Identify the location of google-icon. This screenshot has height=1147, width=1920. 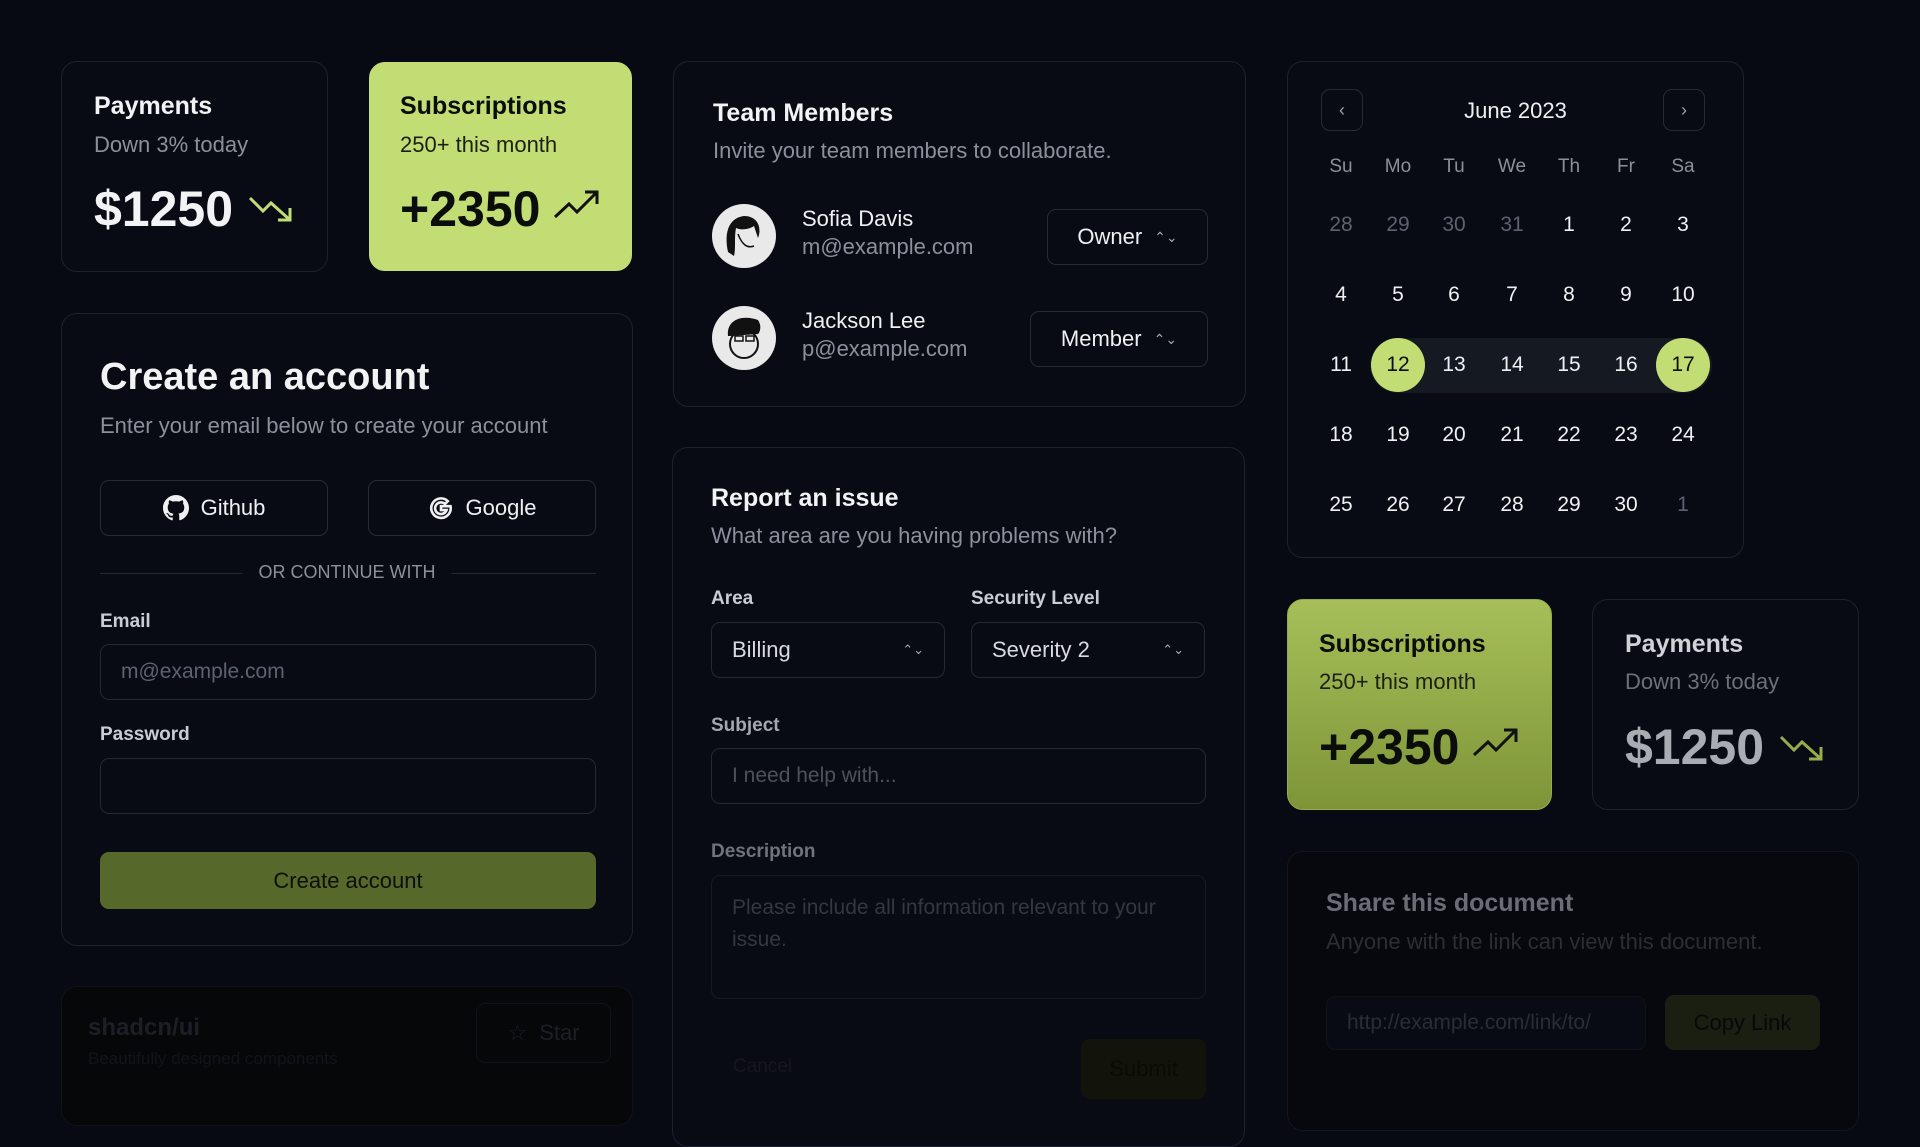
(440, 508).